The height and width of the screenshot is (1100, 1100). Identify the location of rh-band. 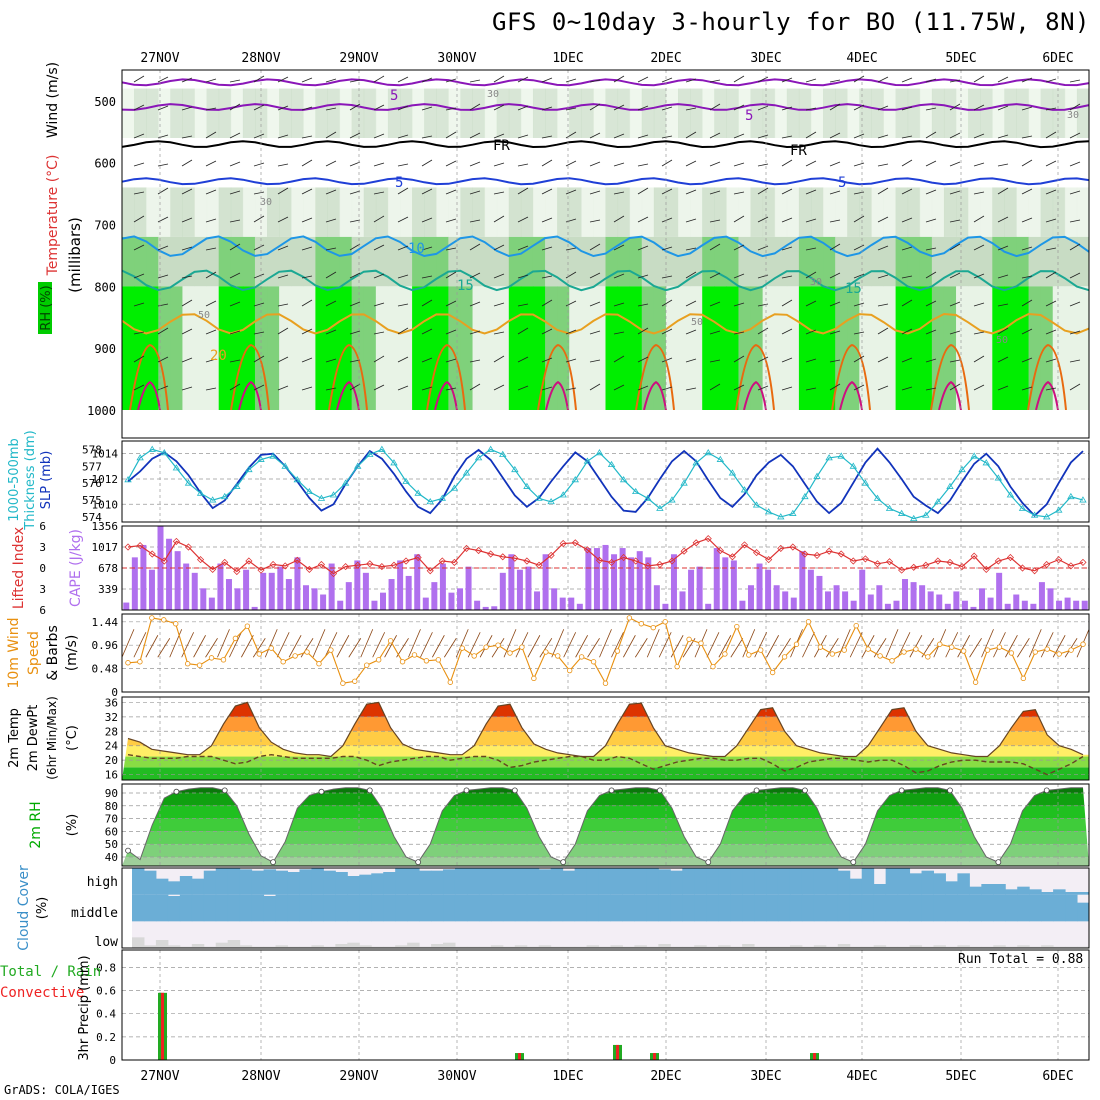
(605, 851).